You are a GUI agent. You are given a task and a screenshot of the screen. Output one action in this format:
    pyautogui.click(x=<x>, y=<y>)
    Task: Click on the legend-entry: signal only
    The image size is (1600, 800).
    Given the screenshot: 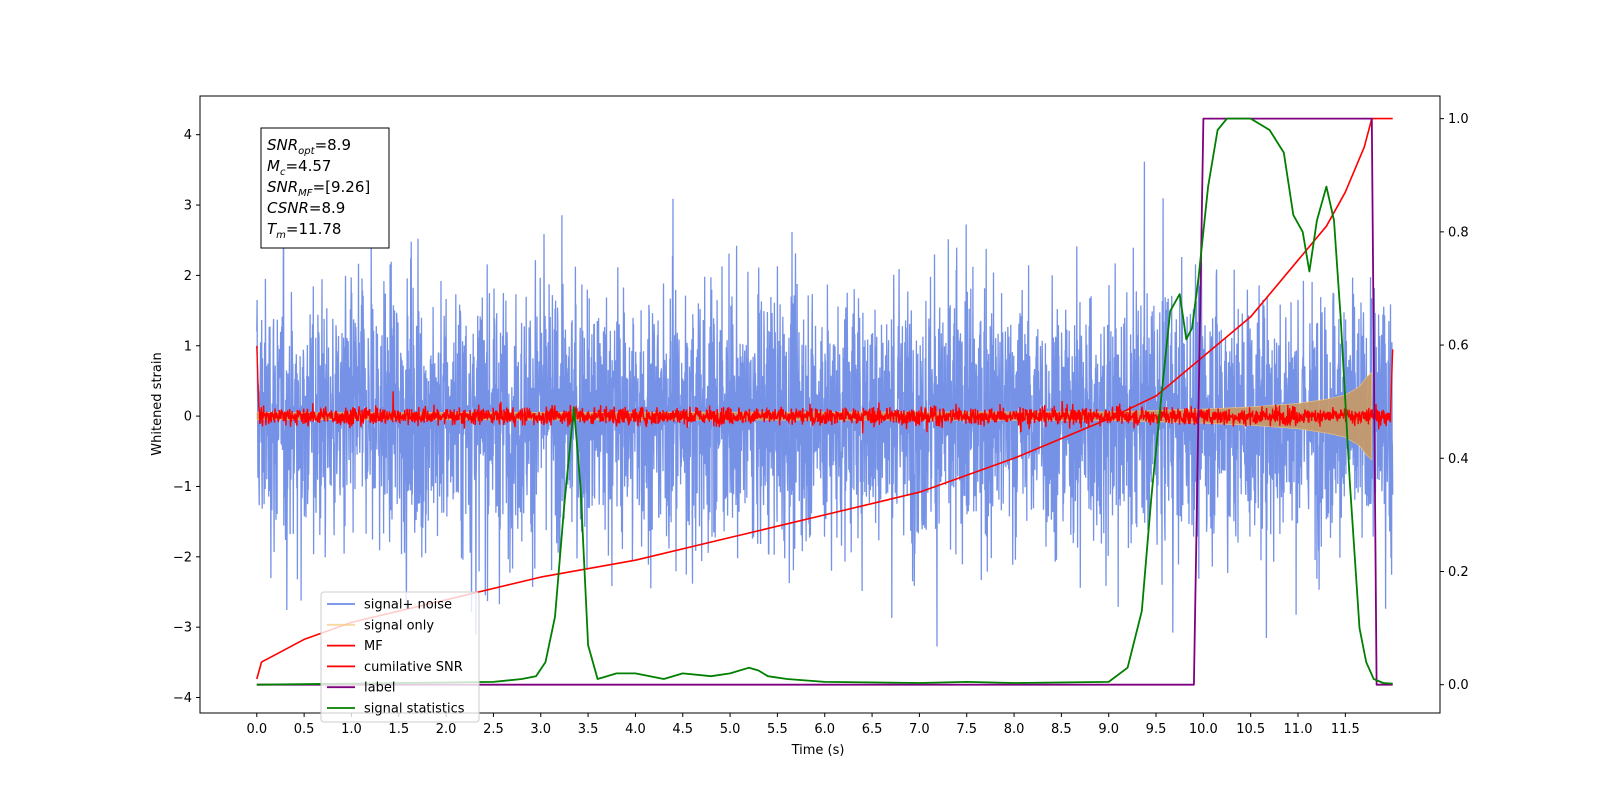 What is the action you would take?
    pyautogui.click(x=399, y=625)
    